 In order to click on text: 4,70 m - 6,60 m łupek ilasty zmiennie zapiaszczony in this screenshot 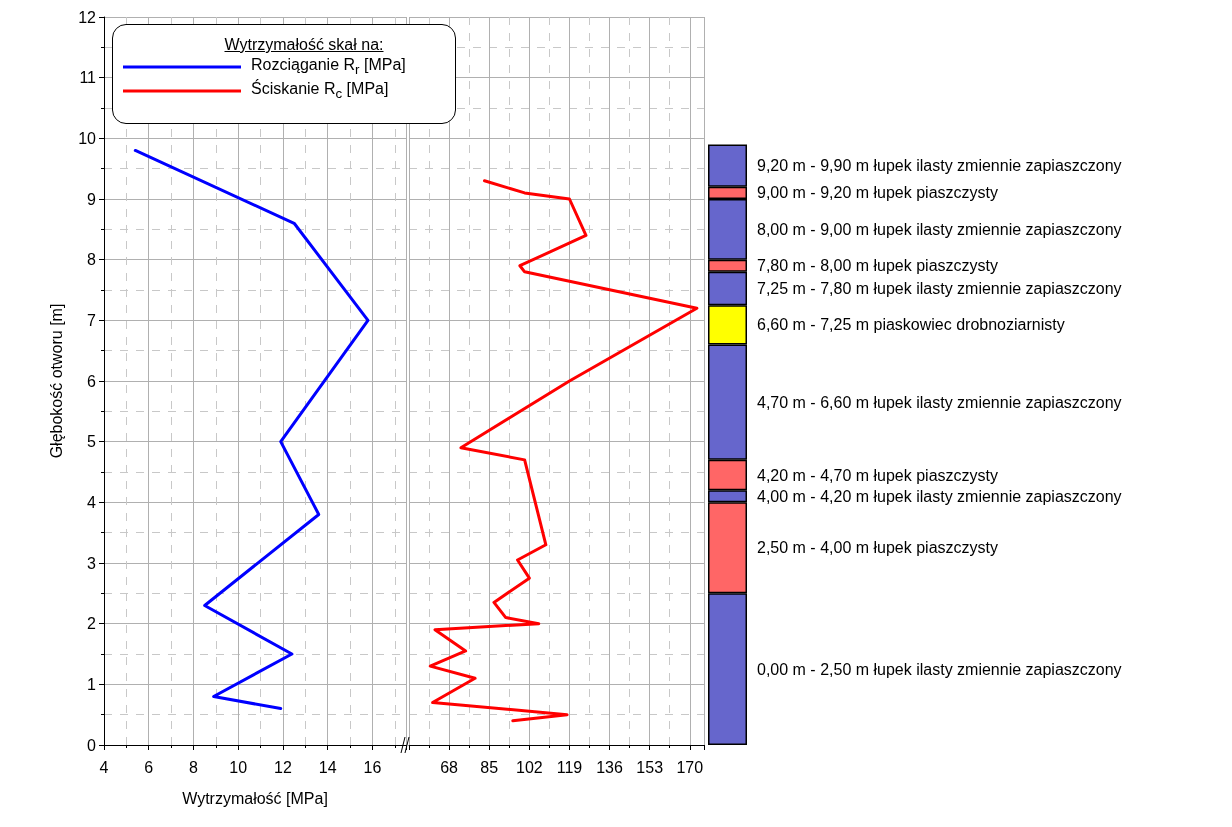, I will do `click(939, 402)`.